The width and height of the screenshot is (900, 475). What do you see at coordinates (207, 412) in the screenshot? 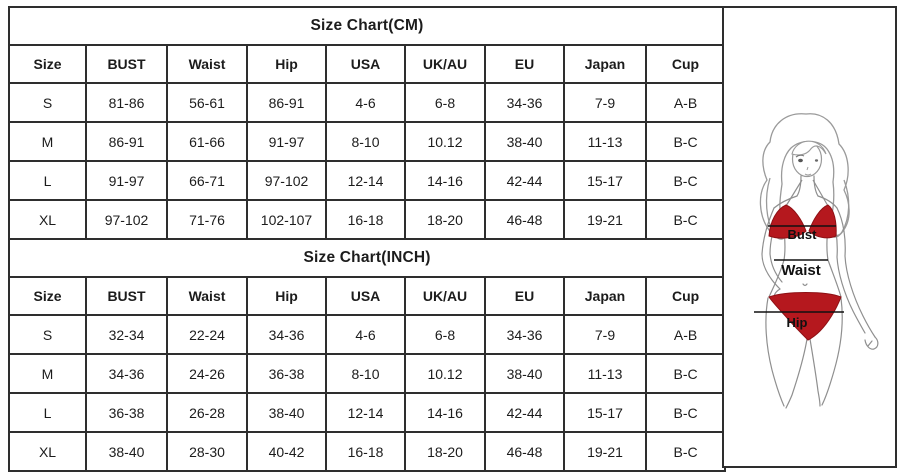
I see `table-cell: 26-28` at bounding box center [207, 412].